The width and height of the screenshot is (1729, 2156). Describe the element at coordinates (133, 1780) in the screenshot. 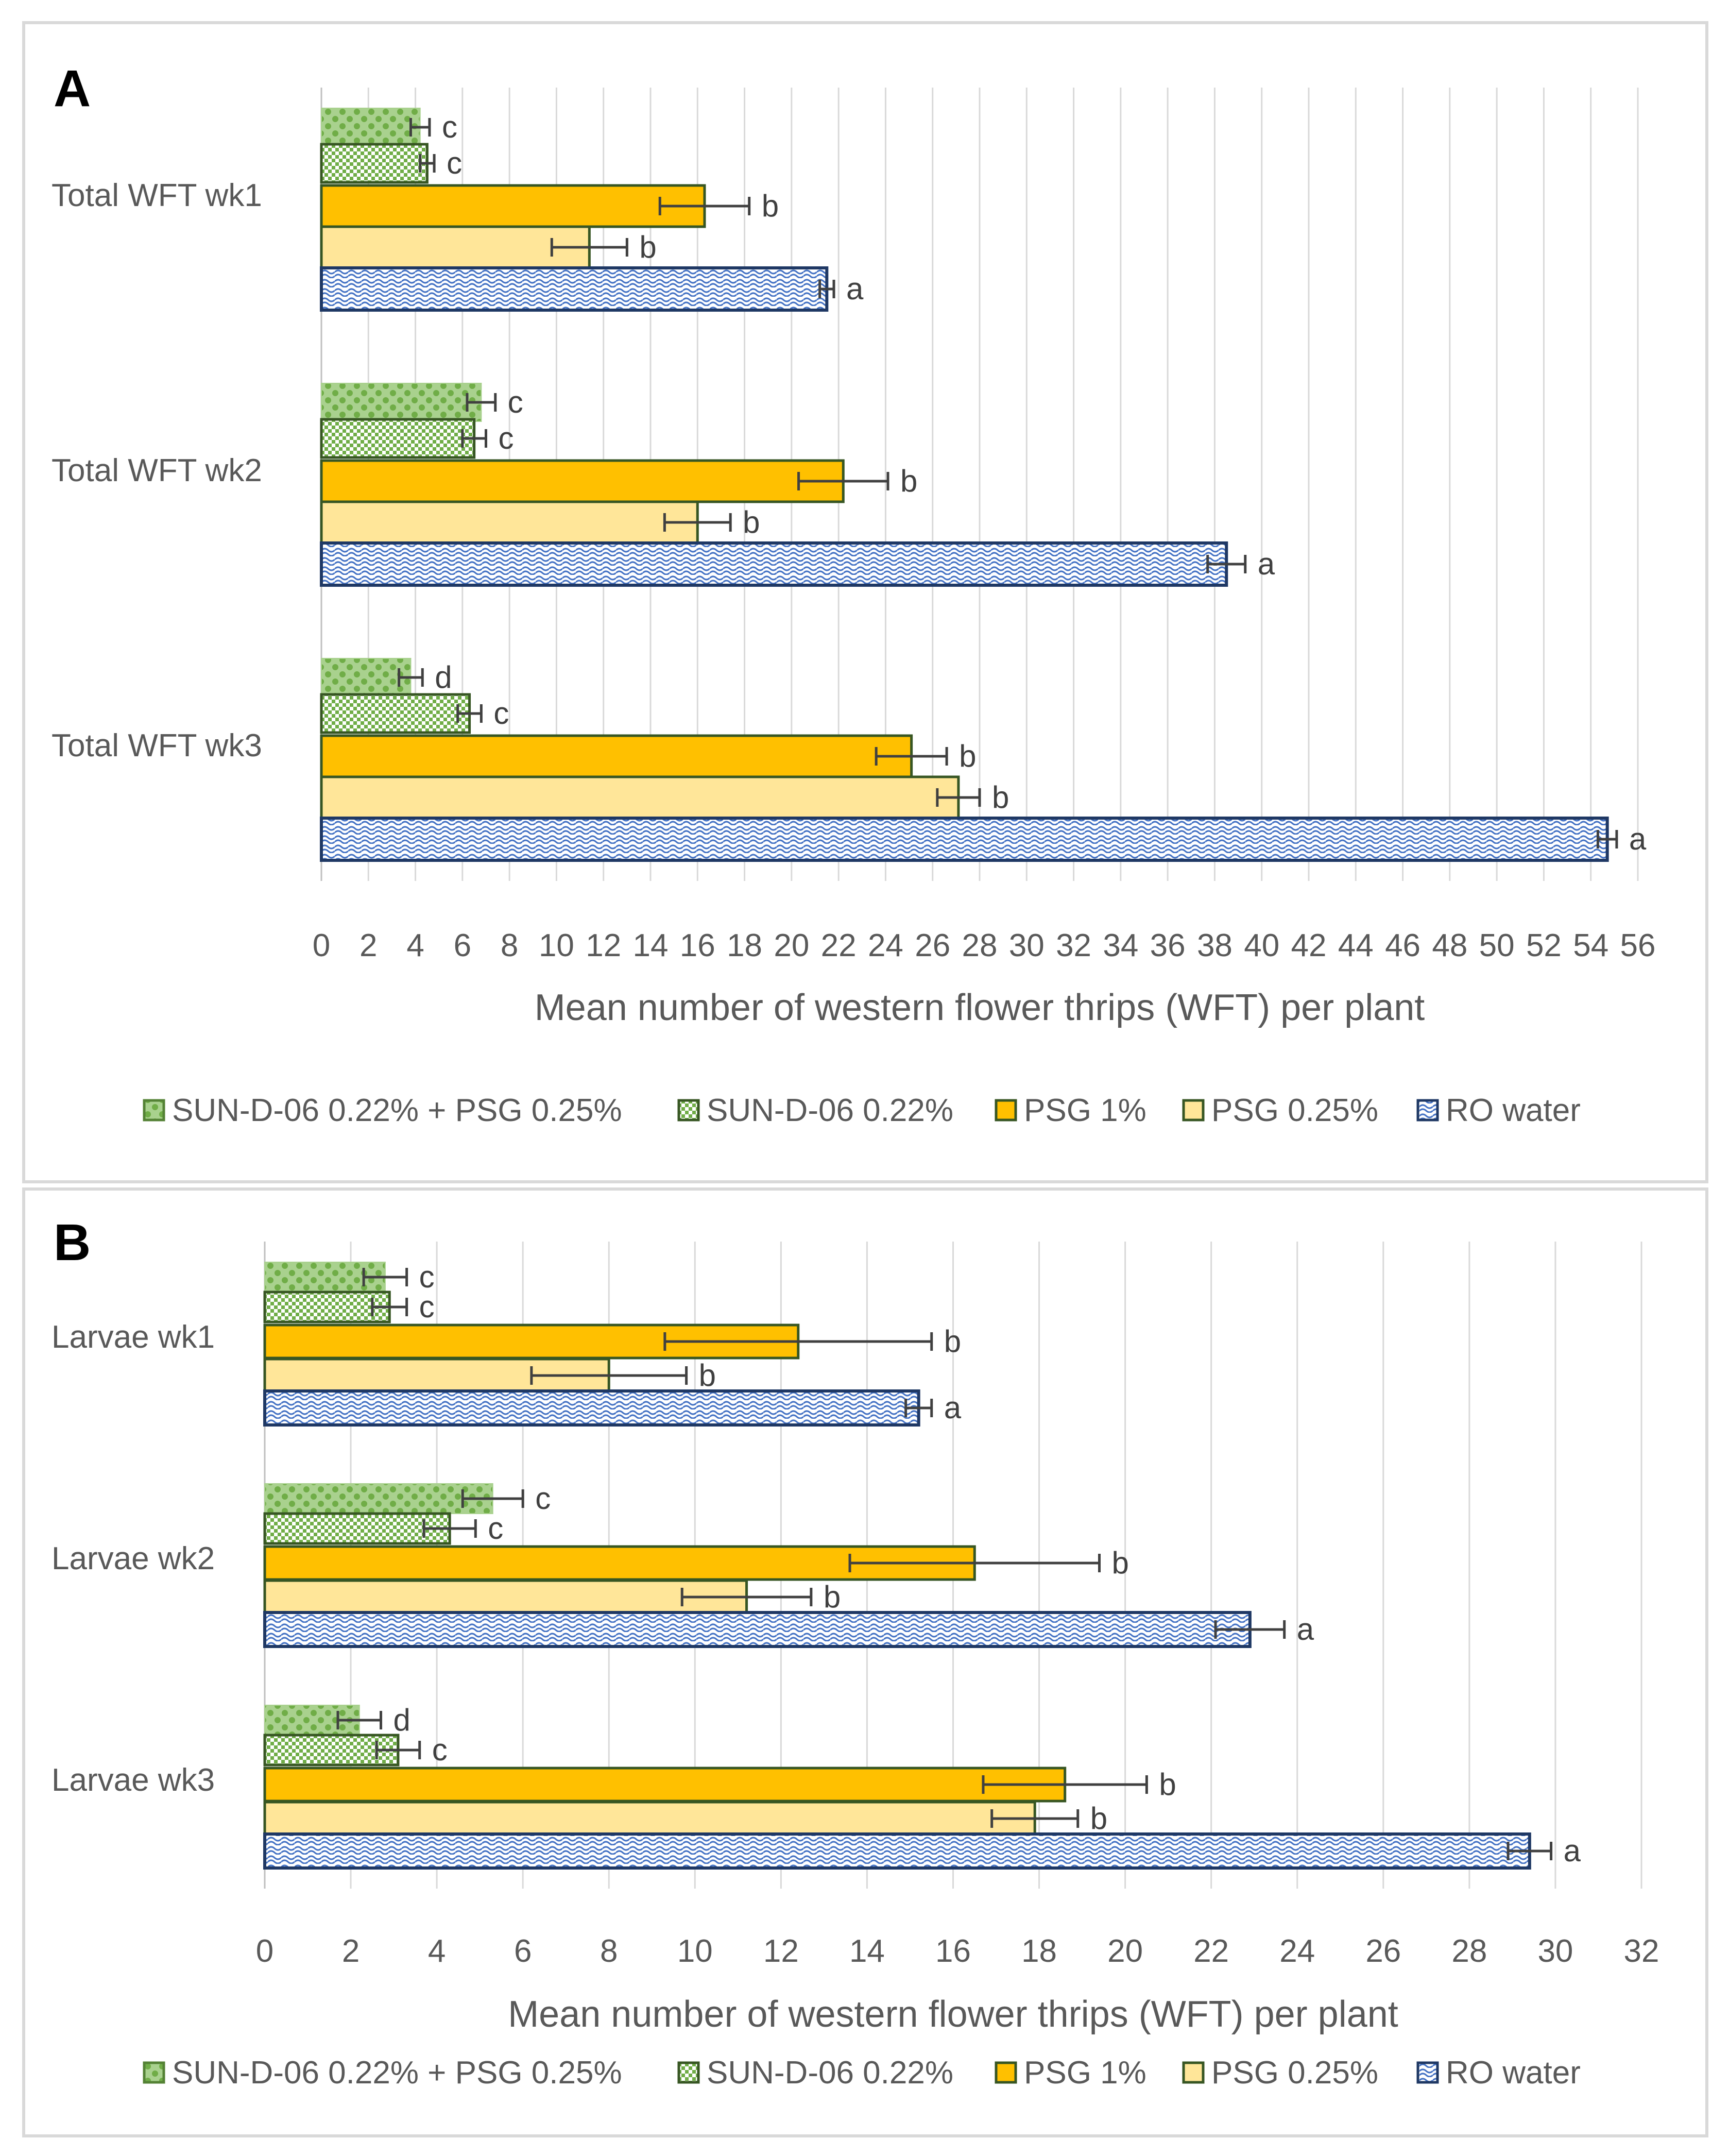

I see `category-label: Larvae wk3` at that location.